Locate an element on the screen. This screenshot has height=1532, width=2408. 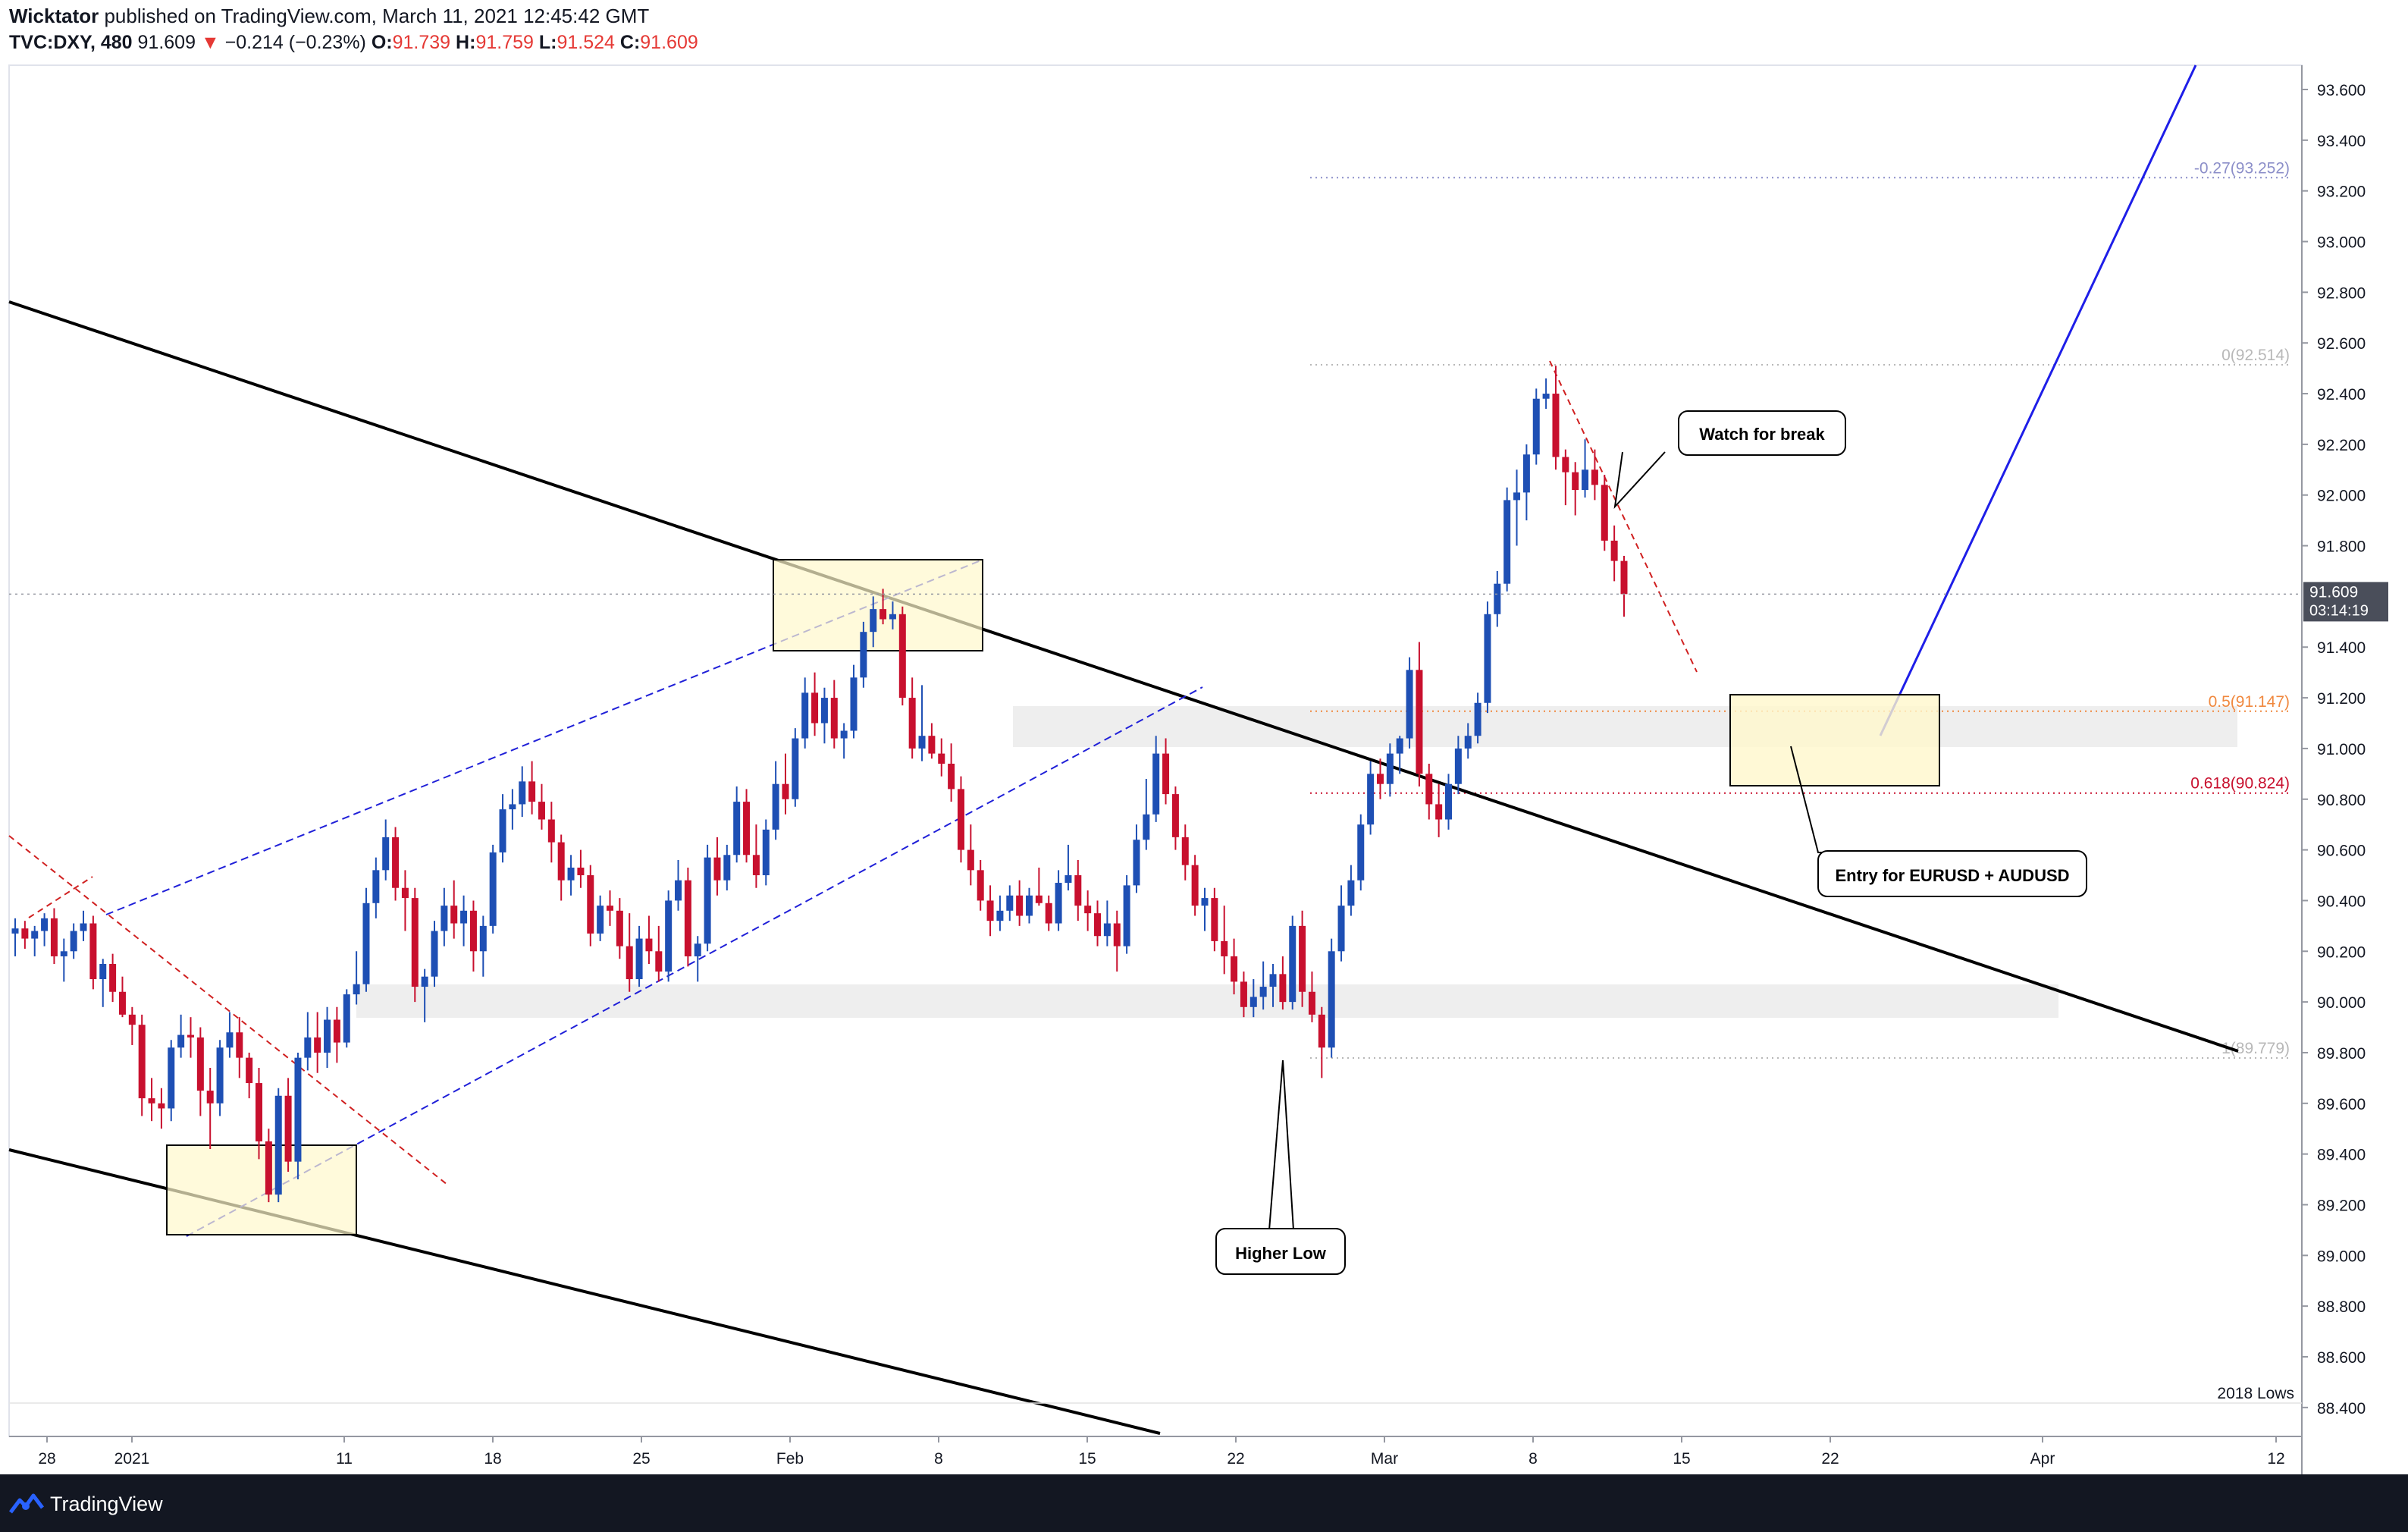
entry-callout: Entry for EURUSD + AUDUSD is located at coordinates (1939, 822).